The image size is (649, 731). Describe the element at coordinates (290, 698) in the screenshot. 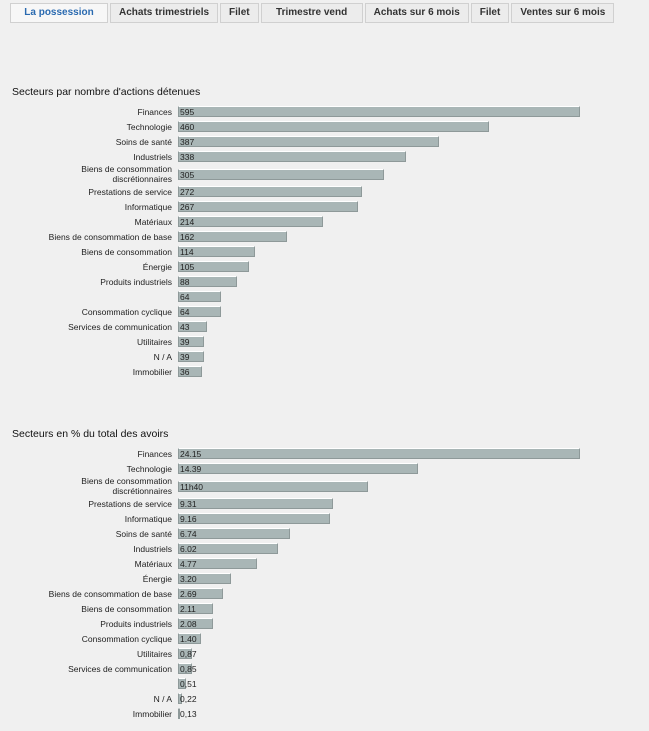

I see `bar-row: N / A 0,22` at that location.